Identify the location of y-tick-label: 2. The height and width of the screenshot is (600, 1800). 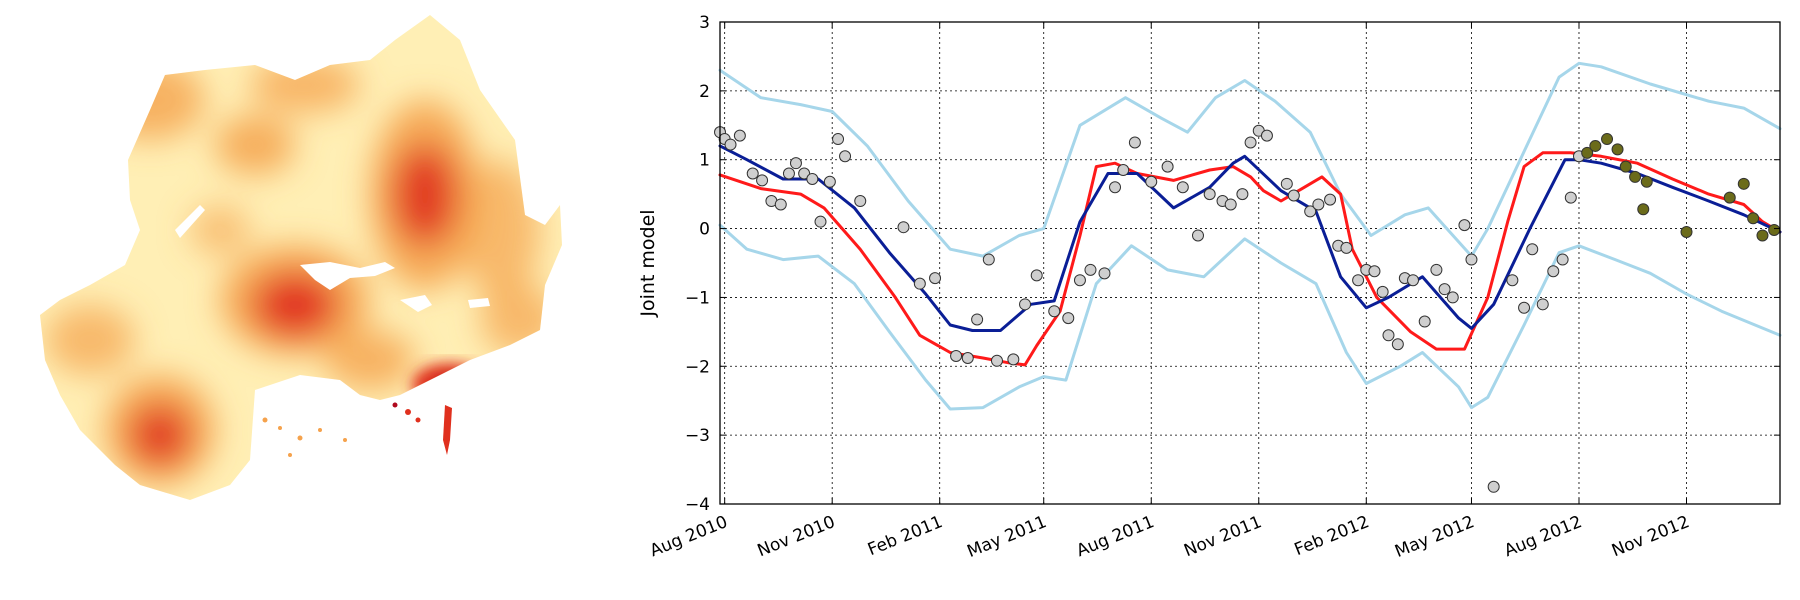
(704, 92).